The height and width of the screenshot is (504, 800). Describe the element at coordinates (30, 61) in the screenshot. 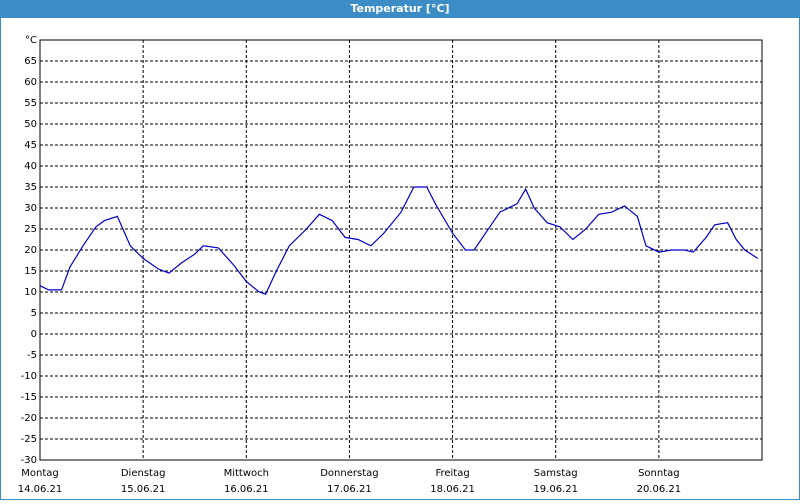

I see `y-tick-label: 65` at that location.